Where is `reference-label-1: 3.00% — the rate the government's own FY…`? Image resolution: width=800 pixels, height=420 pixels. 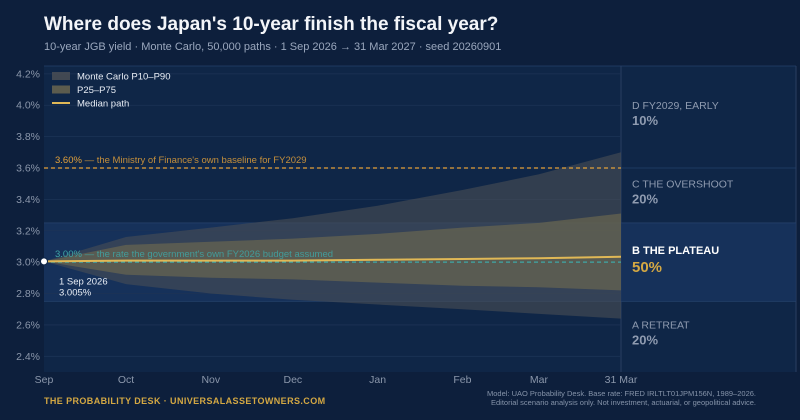
reference-label-1: 3.00% — the rate the government's own FY… is located at coordinates (194, 254).